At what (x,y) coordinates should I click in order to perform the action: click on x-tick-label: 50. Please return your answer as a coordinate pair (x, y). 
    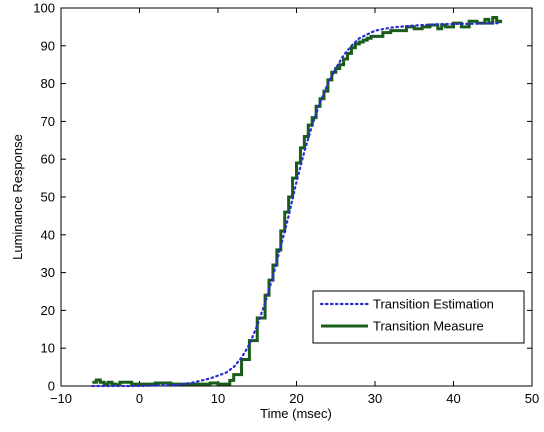
    Looking at the image, I should click on (532, 398).